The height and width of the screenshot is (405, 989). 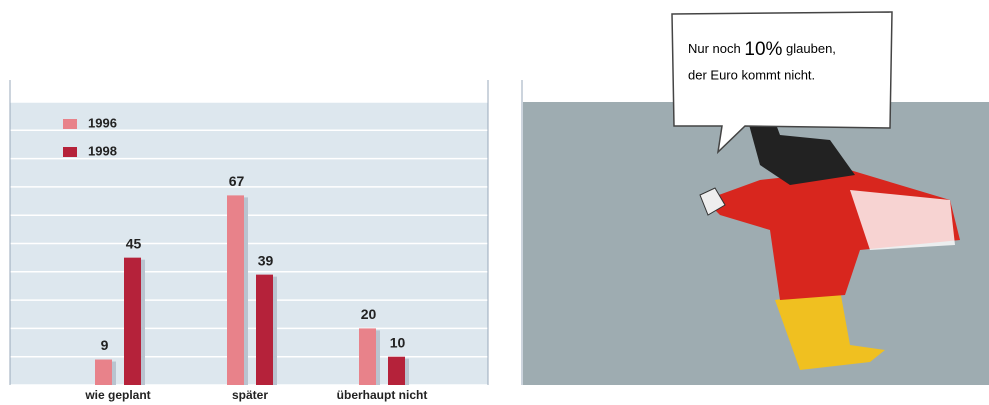 I want to click on legend-label: 1996, so click(x=102, y=122).